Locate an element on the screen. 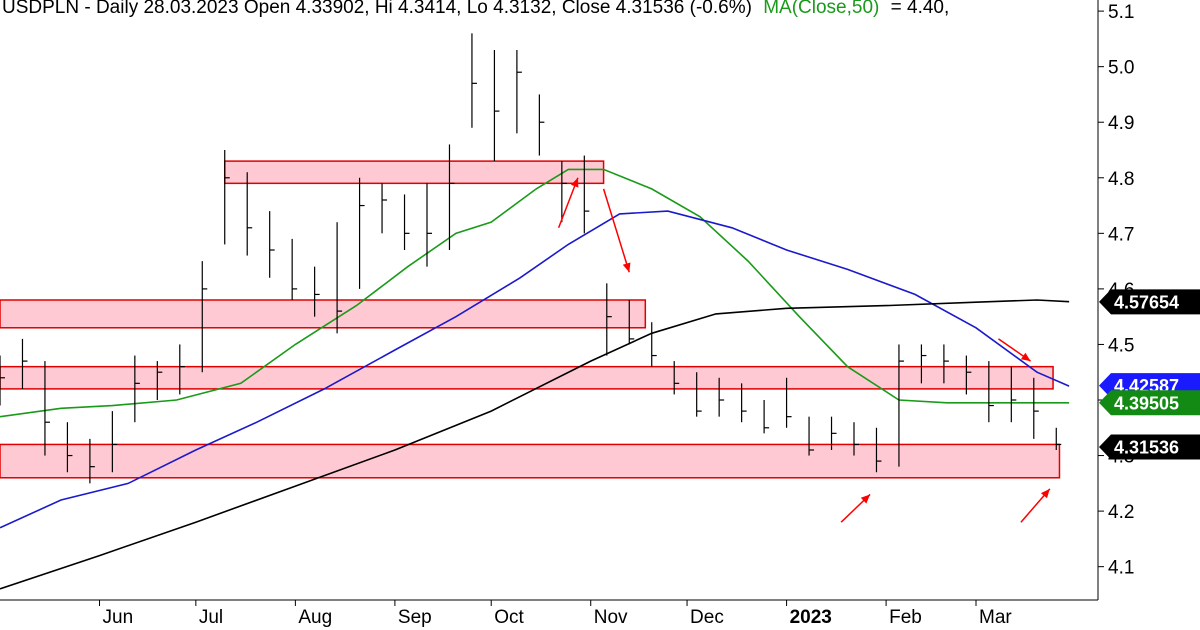 Image resolution: width=1200 pixels, height=630 pixels. x-tick-label: Dec is located at coordinates (707, 617).